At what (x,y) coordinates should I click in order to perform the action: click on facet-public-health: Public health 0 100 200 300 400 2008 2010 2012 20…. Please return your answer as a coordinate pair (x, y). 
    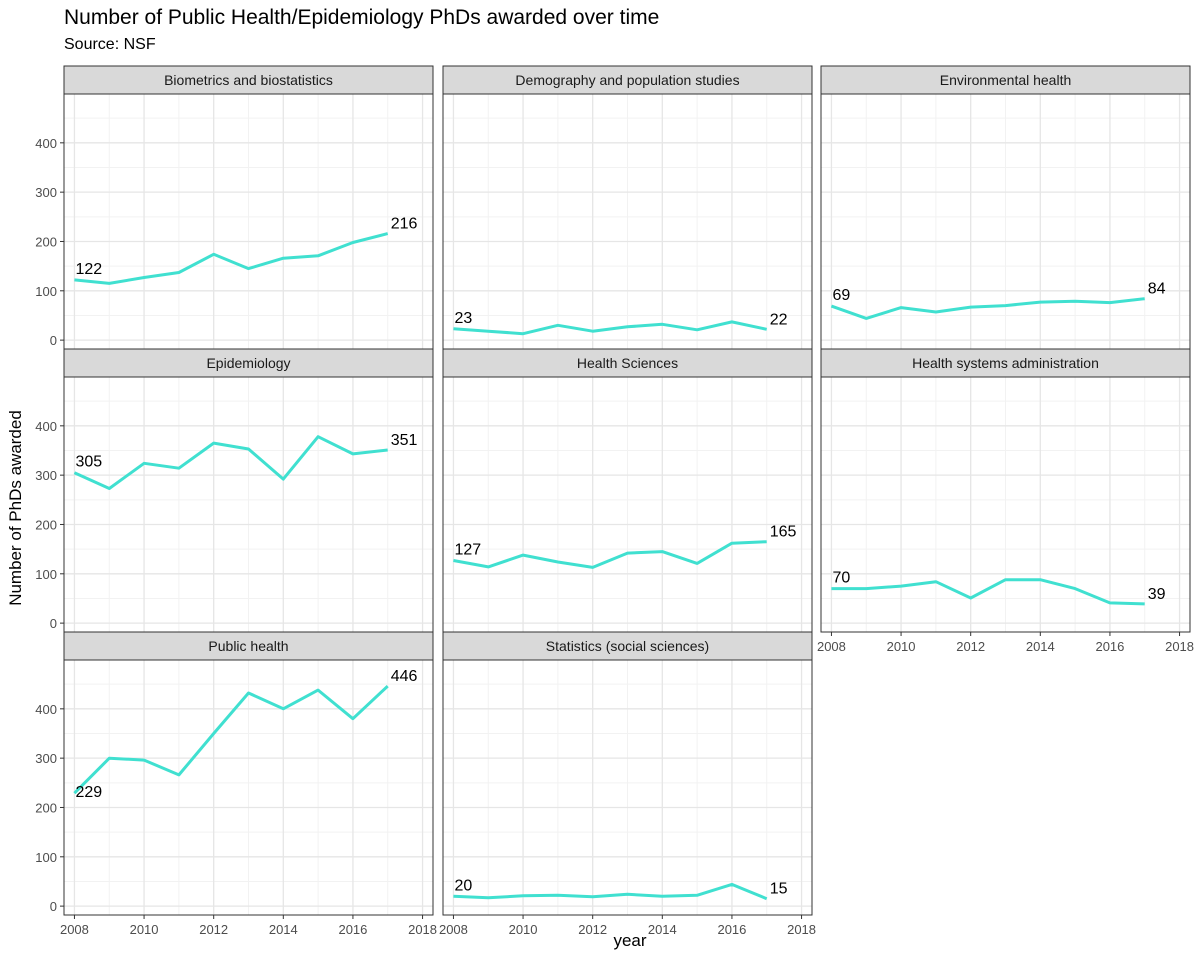
    Looking at the image, I should click on (236, 784).